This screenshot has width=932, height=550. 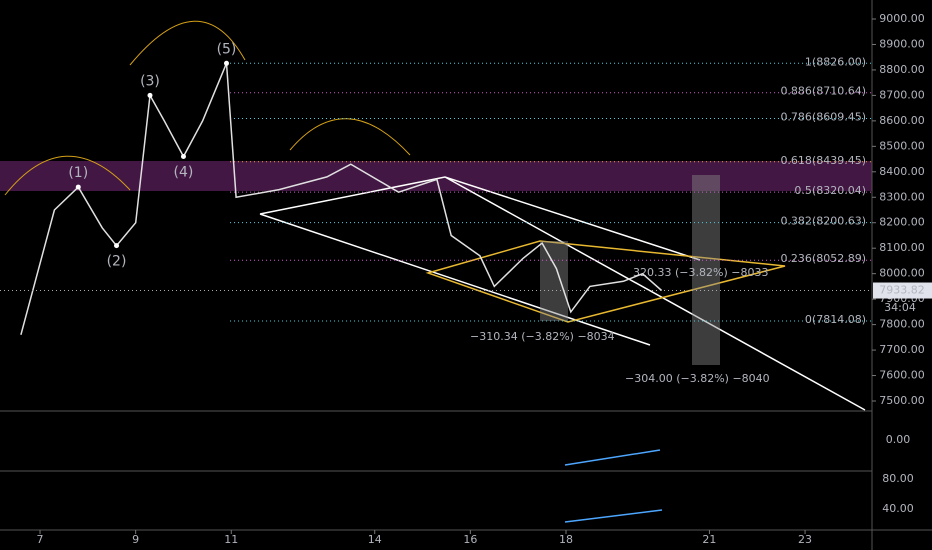 I want to click on fib-label: 0.5(8320.04), so click(x=830, y=190).